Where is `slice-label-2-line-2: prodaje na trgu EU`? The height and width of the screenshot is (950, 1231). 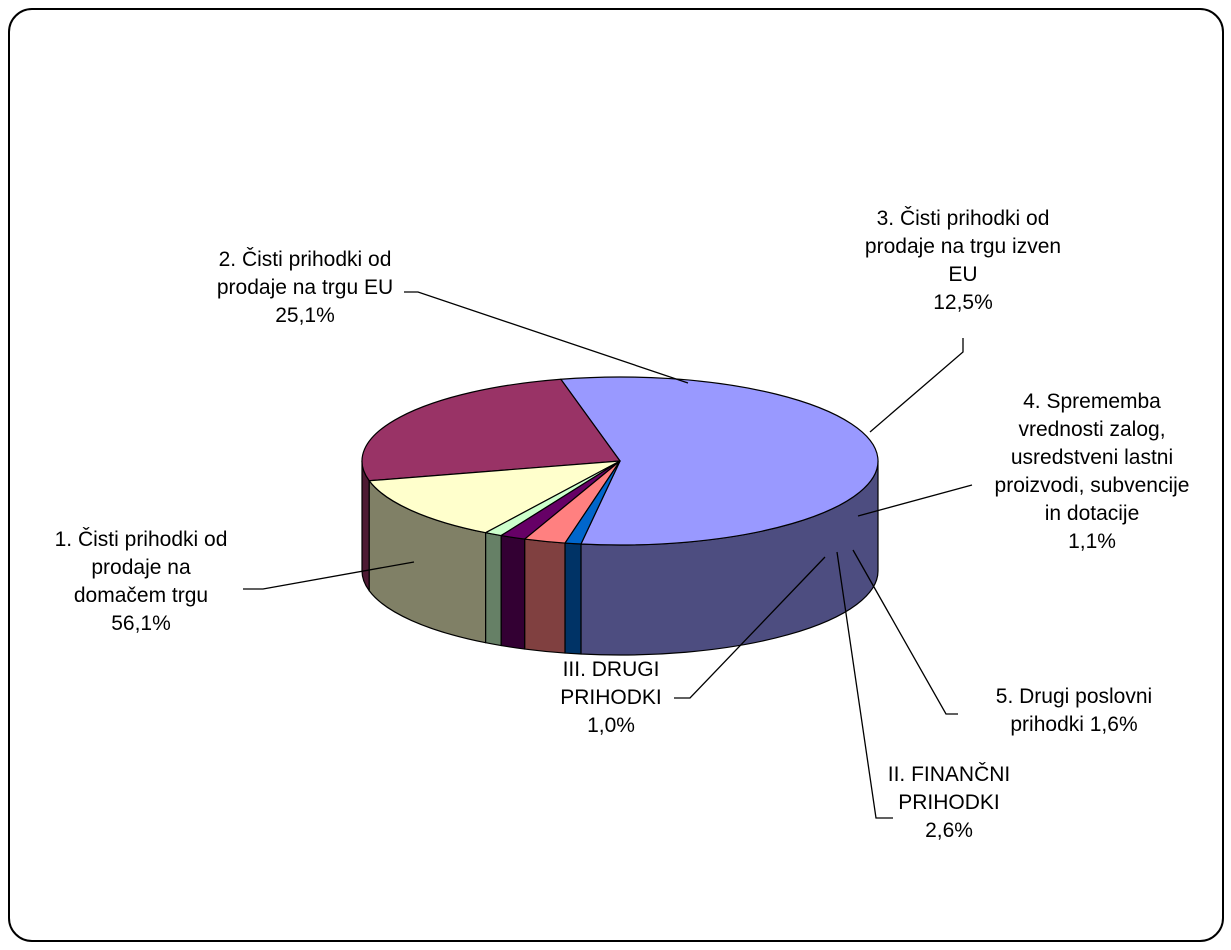
slice-label-2-line-2: prodaje na trgu EU is located at coordinates (305, 287).